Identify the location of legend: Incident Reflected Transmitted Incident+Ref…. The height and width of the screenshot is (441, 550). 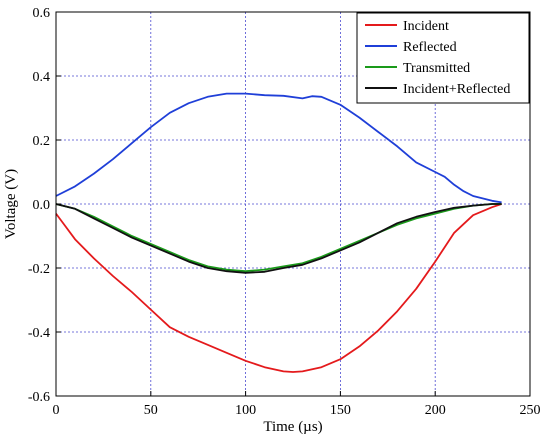
(443, 58).